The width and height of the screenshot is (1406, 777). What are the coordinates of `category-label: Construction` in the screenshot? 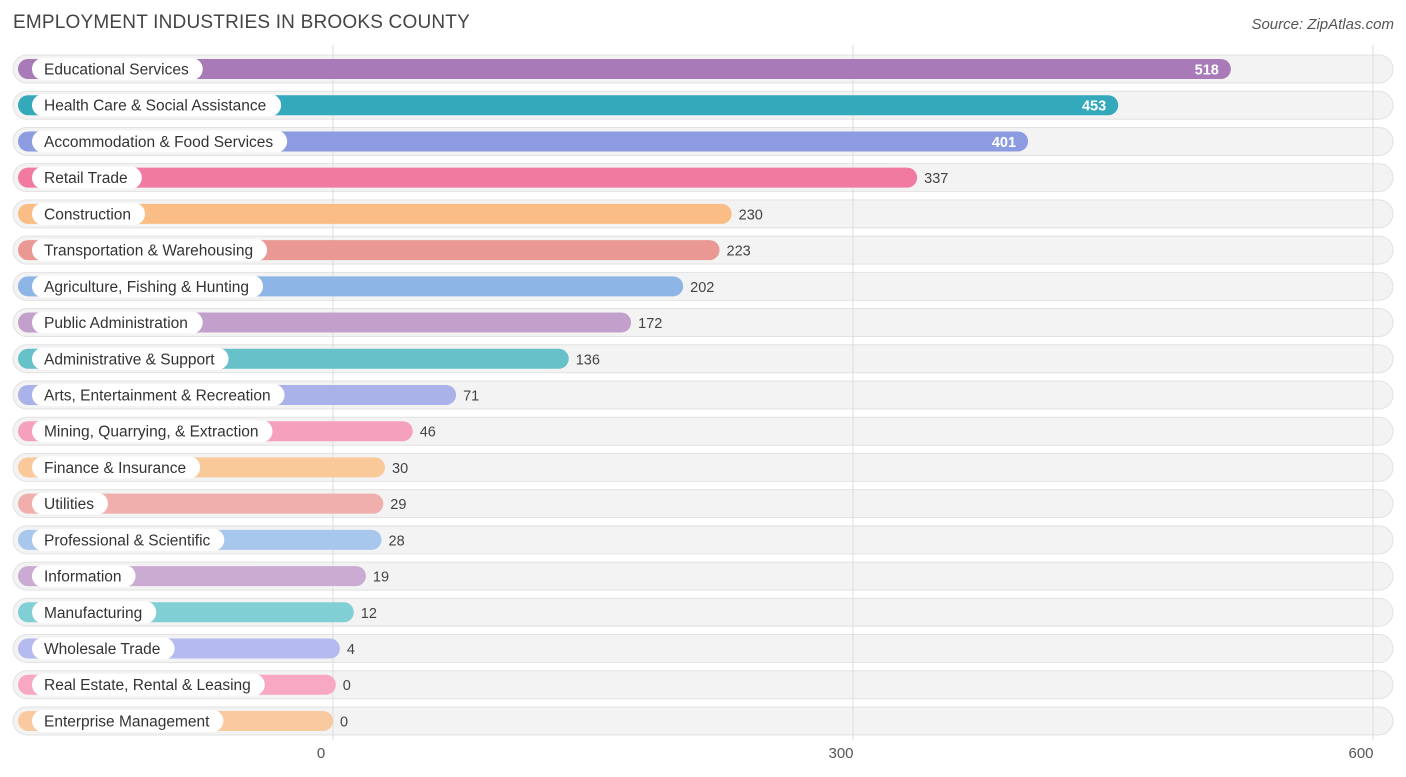 It's located at (87, 214).